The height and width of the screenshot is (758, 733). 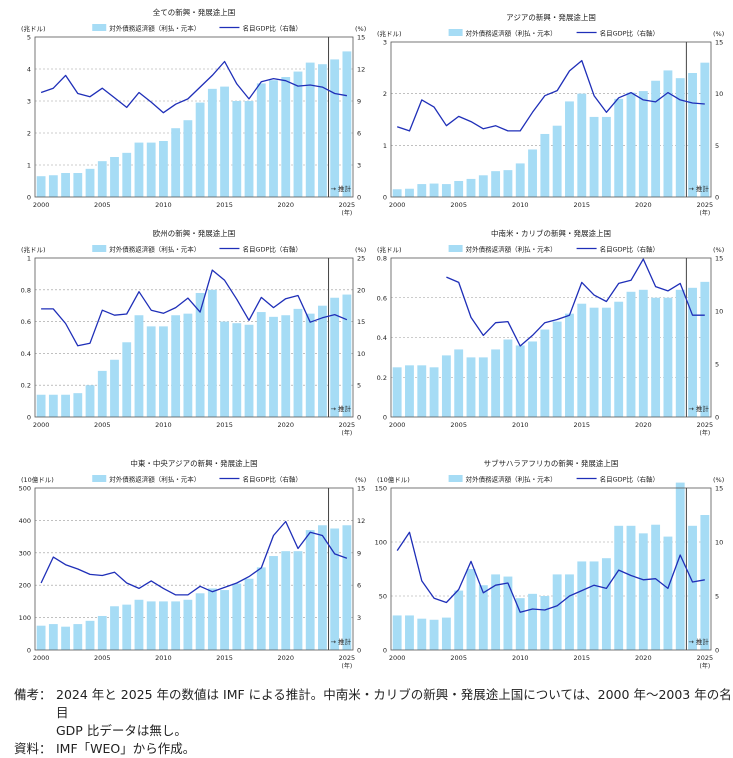 I want to click on left-axis-unit: (兆ドル), so click(x=33, y=28).